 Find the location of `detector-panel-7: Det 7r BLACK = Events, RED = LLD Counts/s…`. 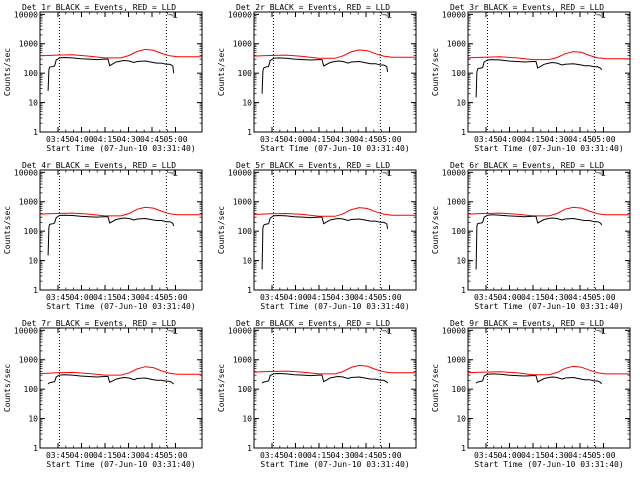

detector-panel-7: Det 7r BLACK = Events, RED = LLD Counts/s… is located at coordinates (103, 394).